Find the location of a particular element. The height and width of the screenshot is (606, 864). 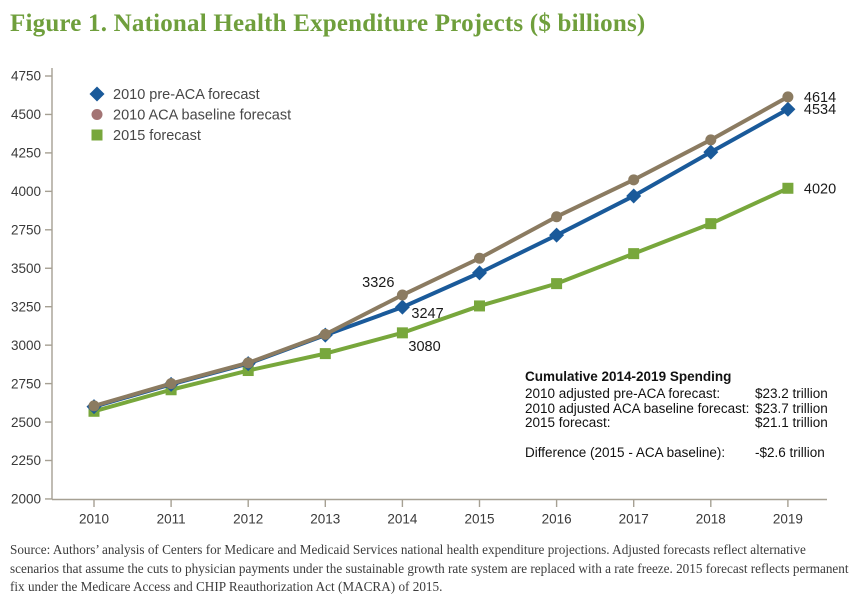

data-label: 4614 is located at coordinates (820, 98).